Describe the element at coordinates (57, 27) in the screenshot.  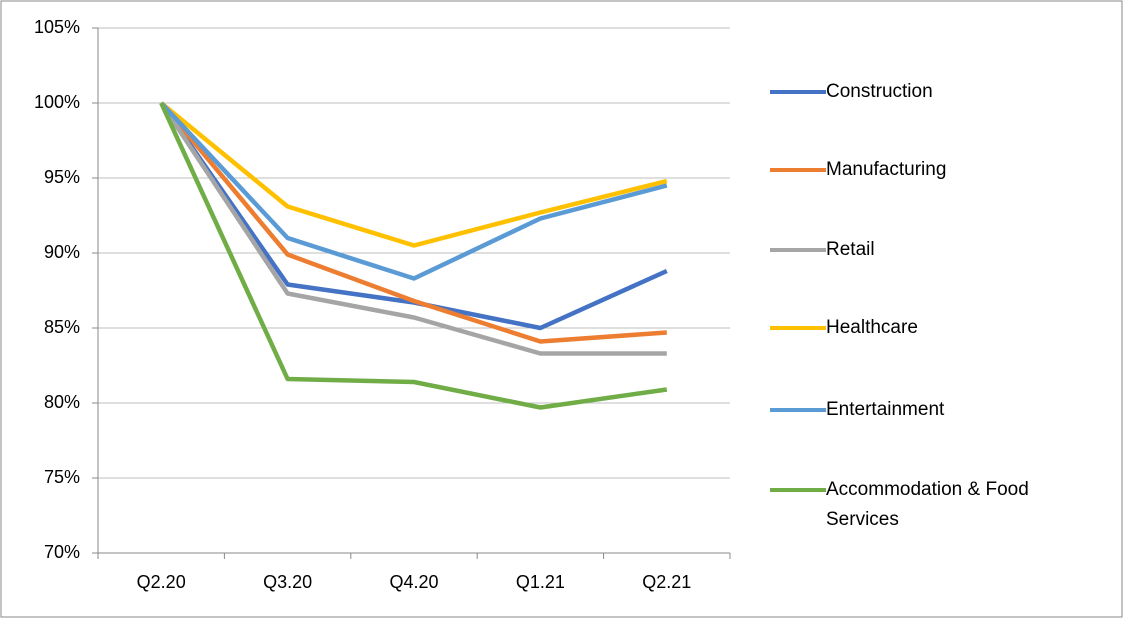
I see `y-tick-label: 105%` at that location.